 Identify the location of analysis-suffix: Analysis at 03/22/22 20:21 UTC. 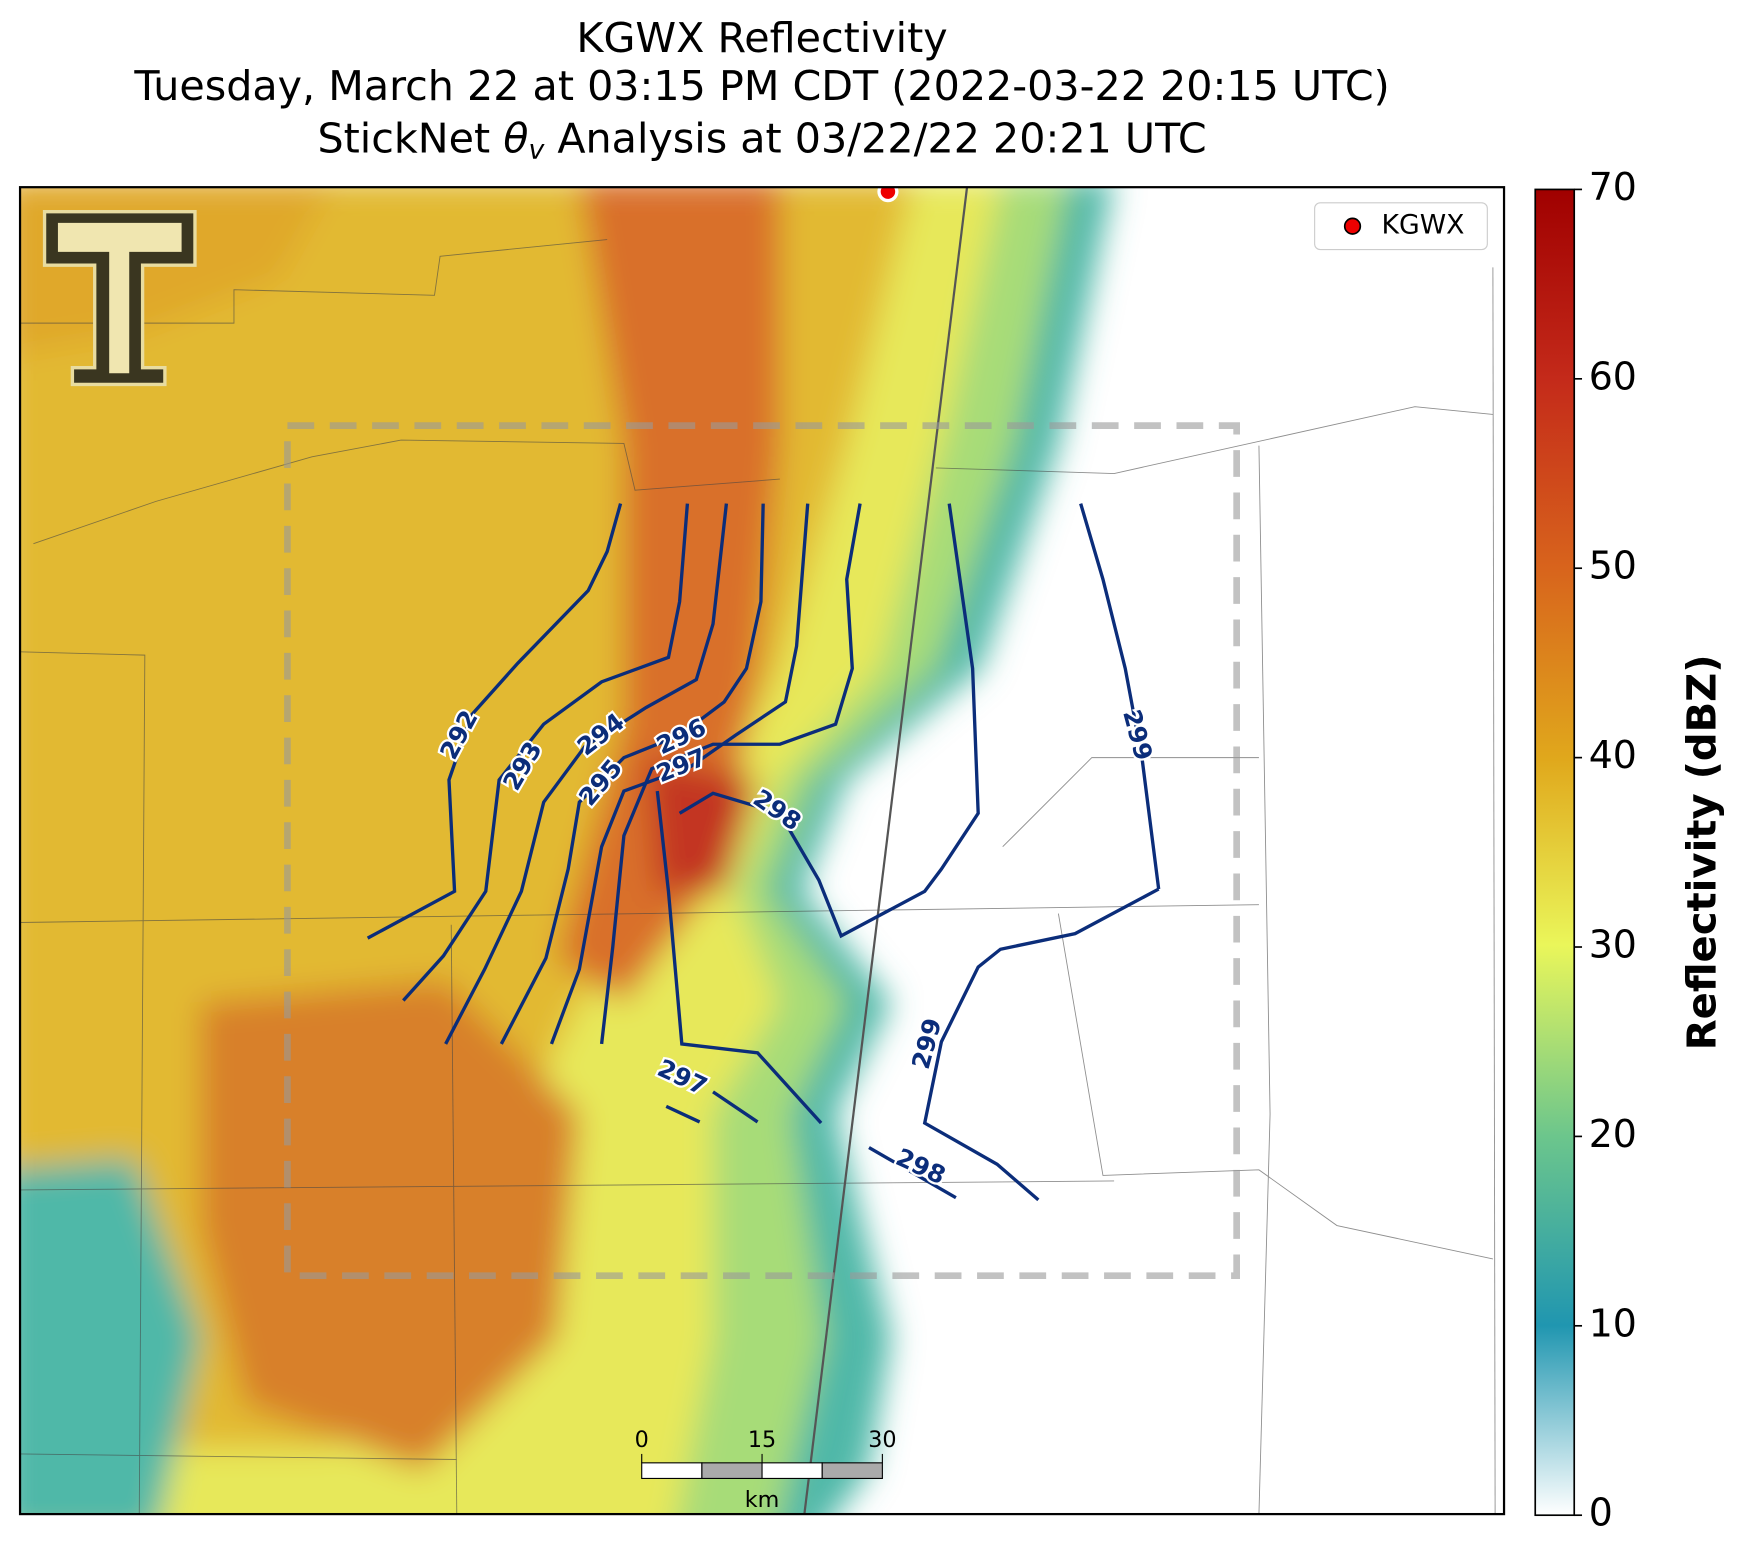
(881, 139).